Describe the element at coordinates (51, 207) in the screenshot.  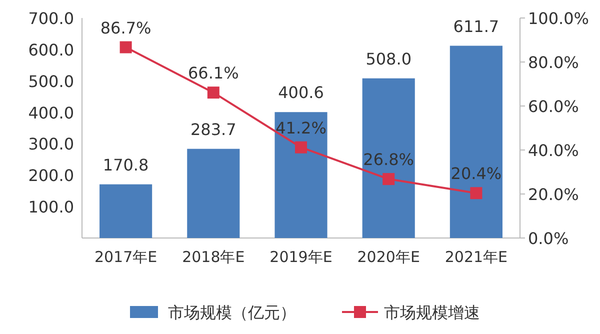
I see `y-tick-label: 100.0` at that location.